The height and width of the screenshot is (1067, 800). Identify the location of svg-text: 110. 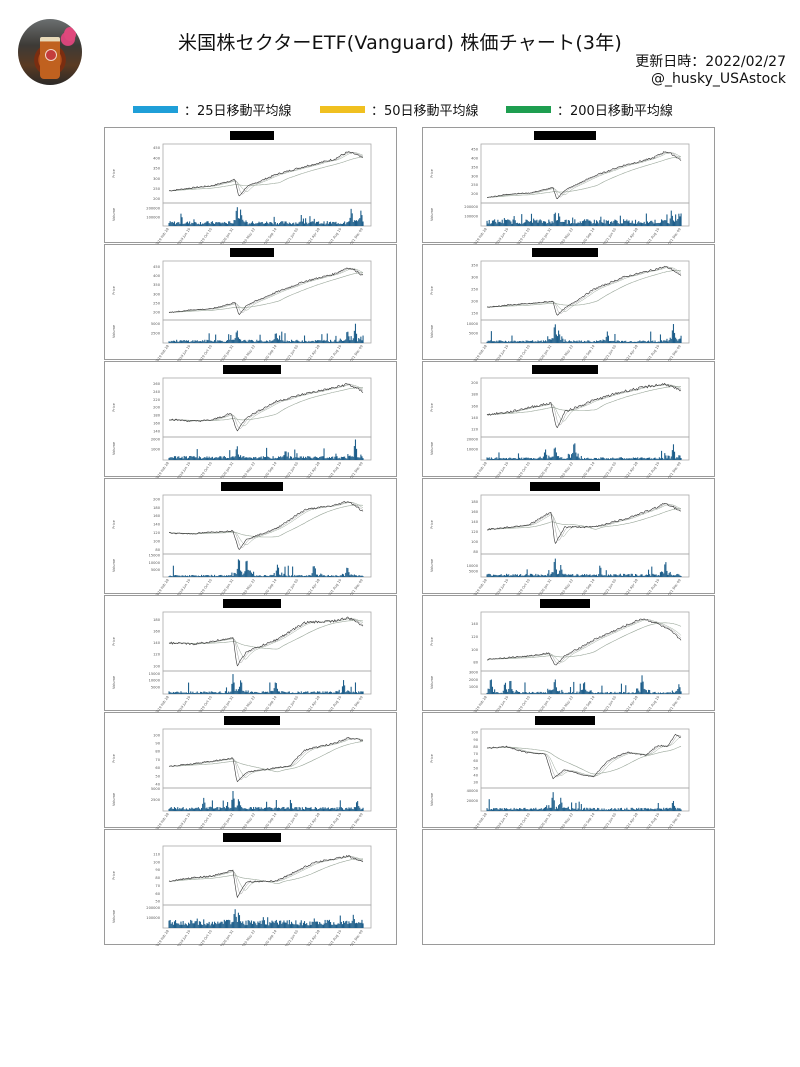
(157, 854).